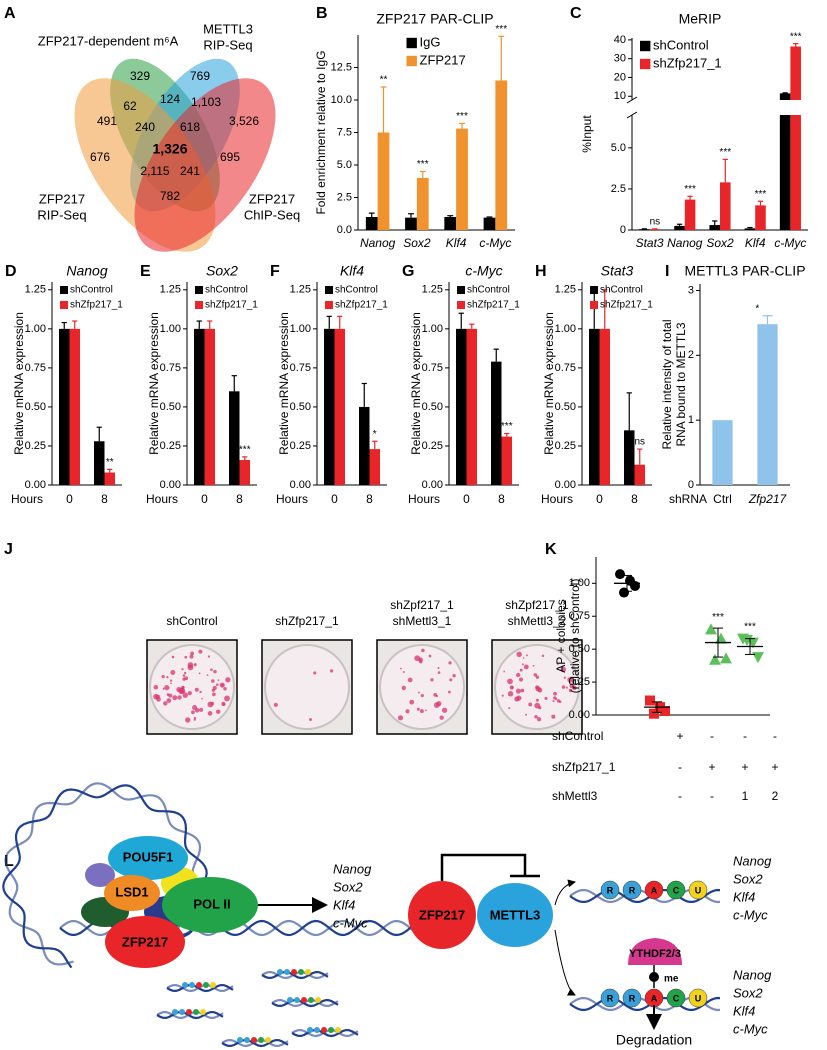  Describe the element at coordinates (490, 867) in the screenshot. I see `feedback-line` at that location.